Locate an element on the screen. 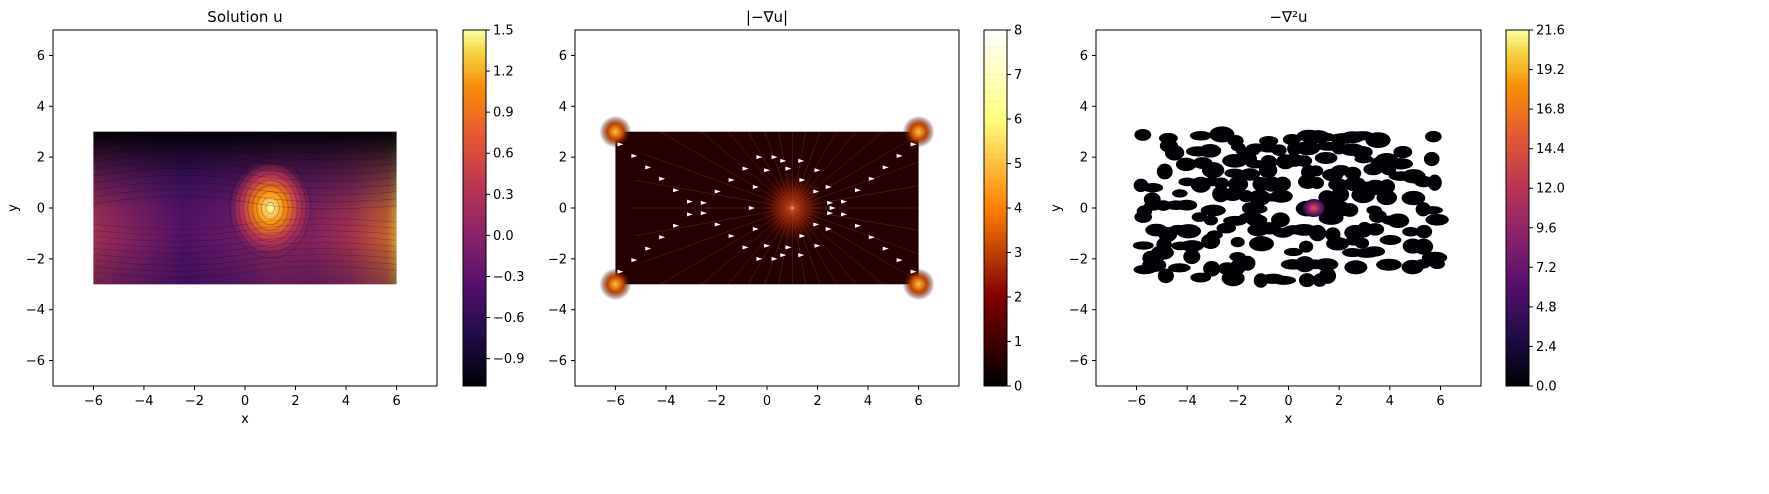  x-tick-label: 0 is located at coordinates (1288, 401).